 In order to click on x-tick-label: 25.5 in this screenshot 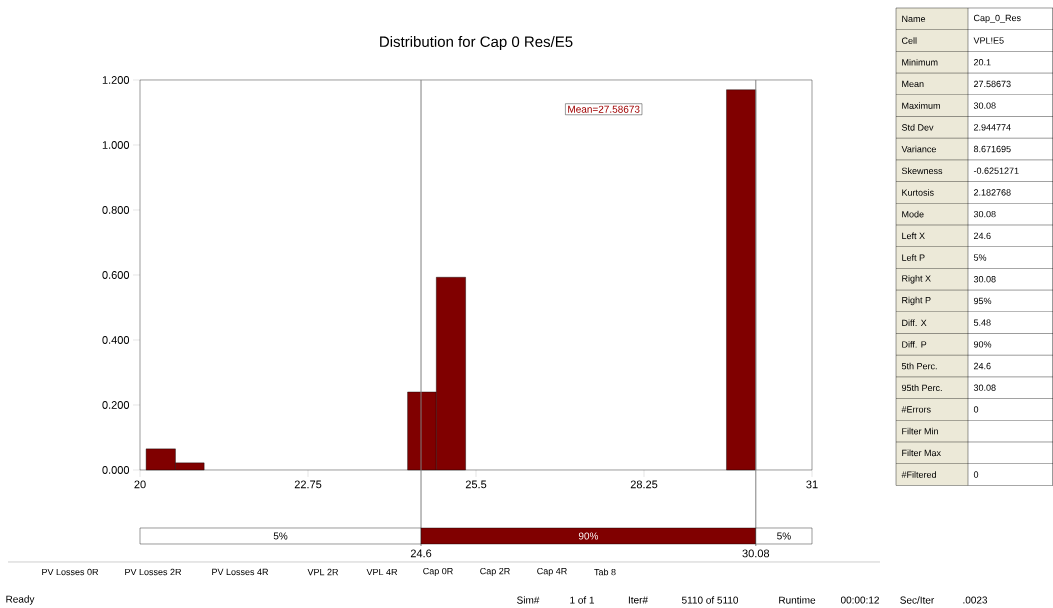, I will do `click(476, 484)`.